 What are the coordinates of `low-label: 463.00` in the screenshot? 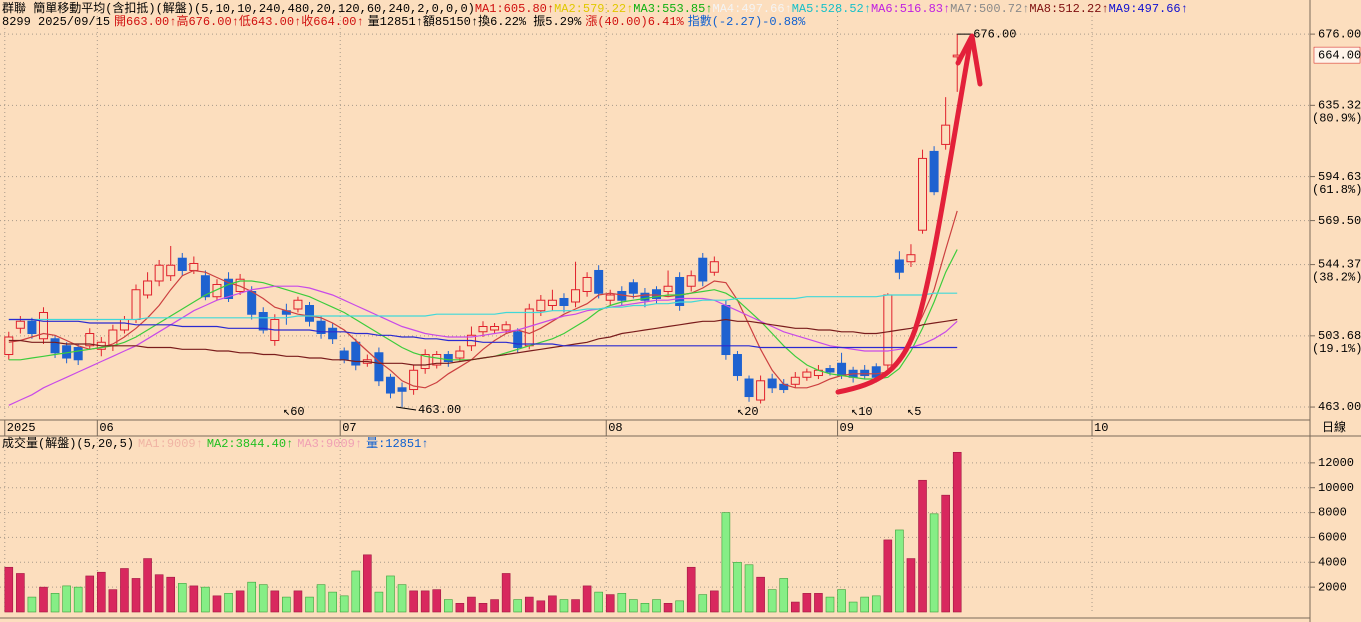 It's located at (439, 410).